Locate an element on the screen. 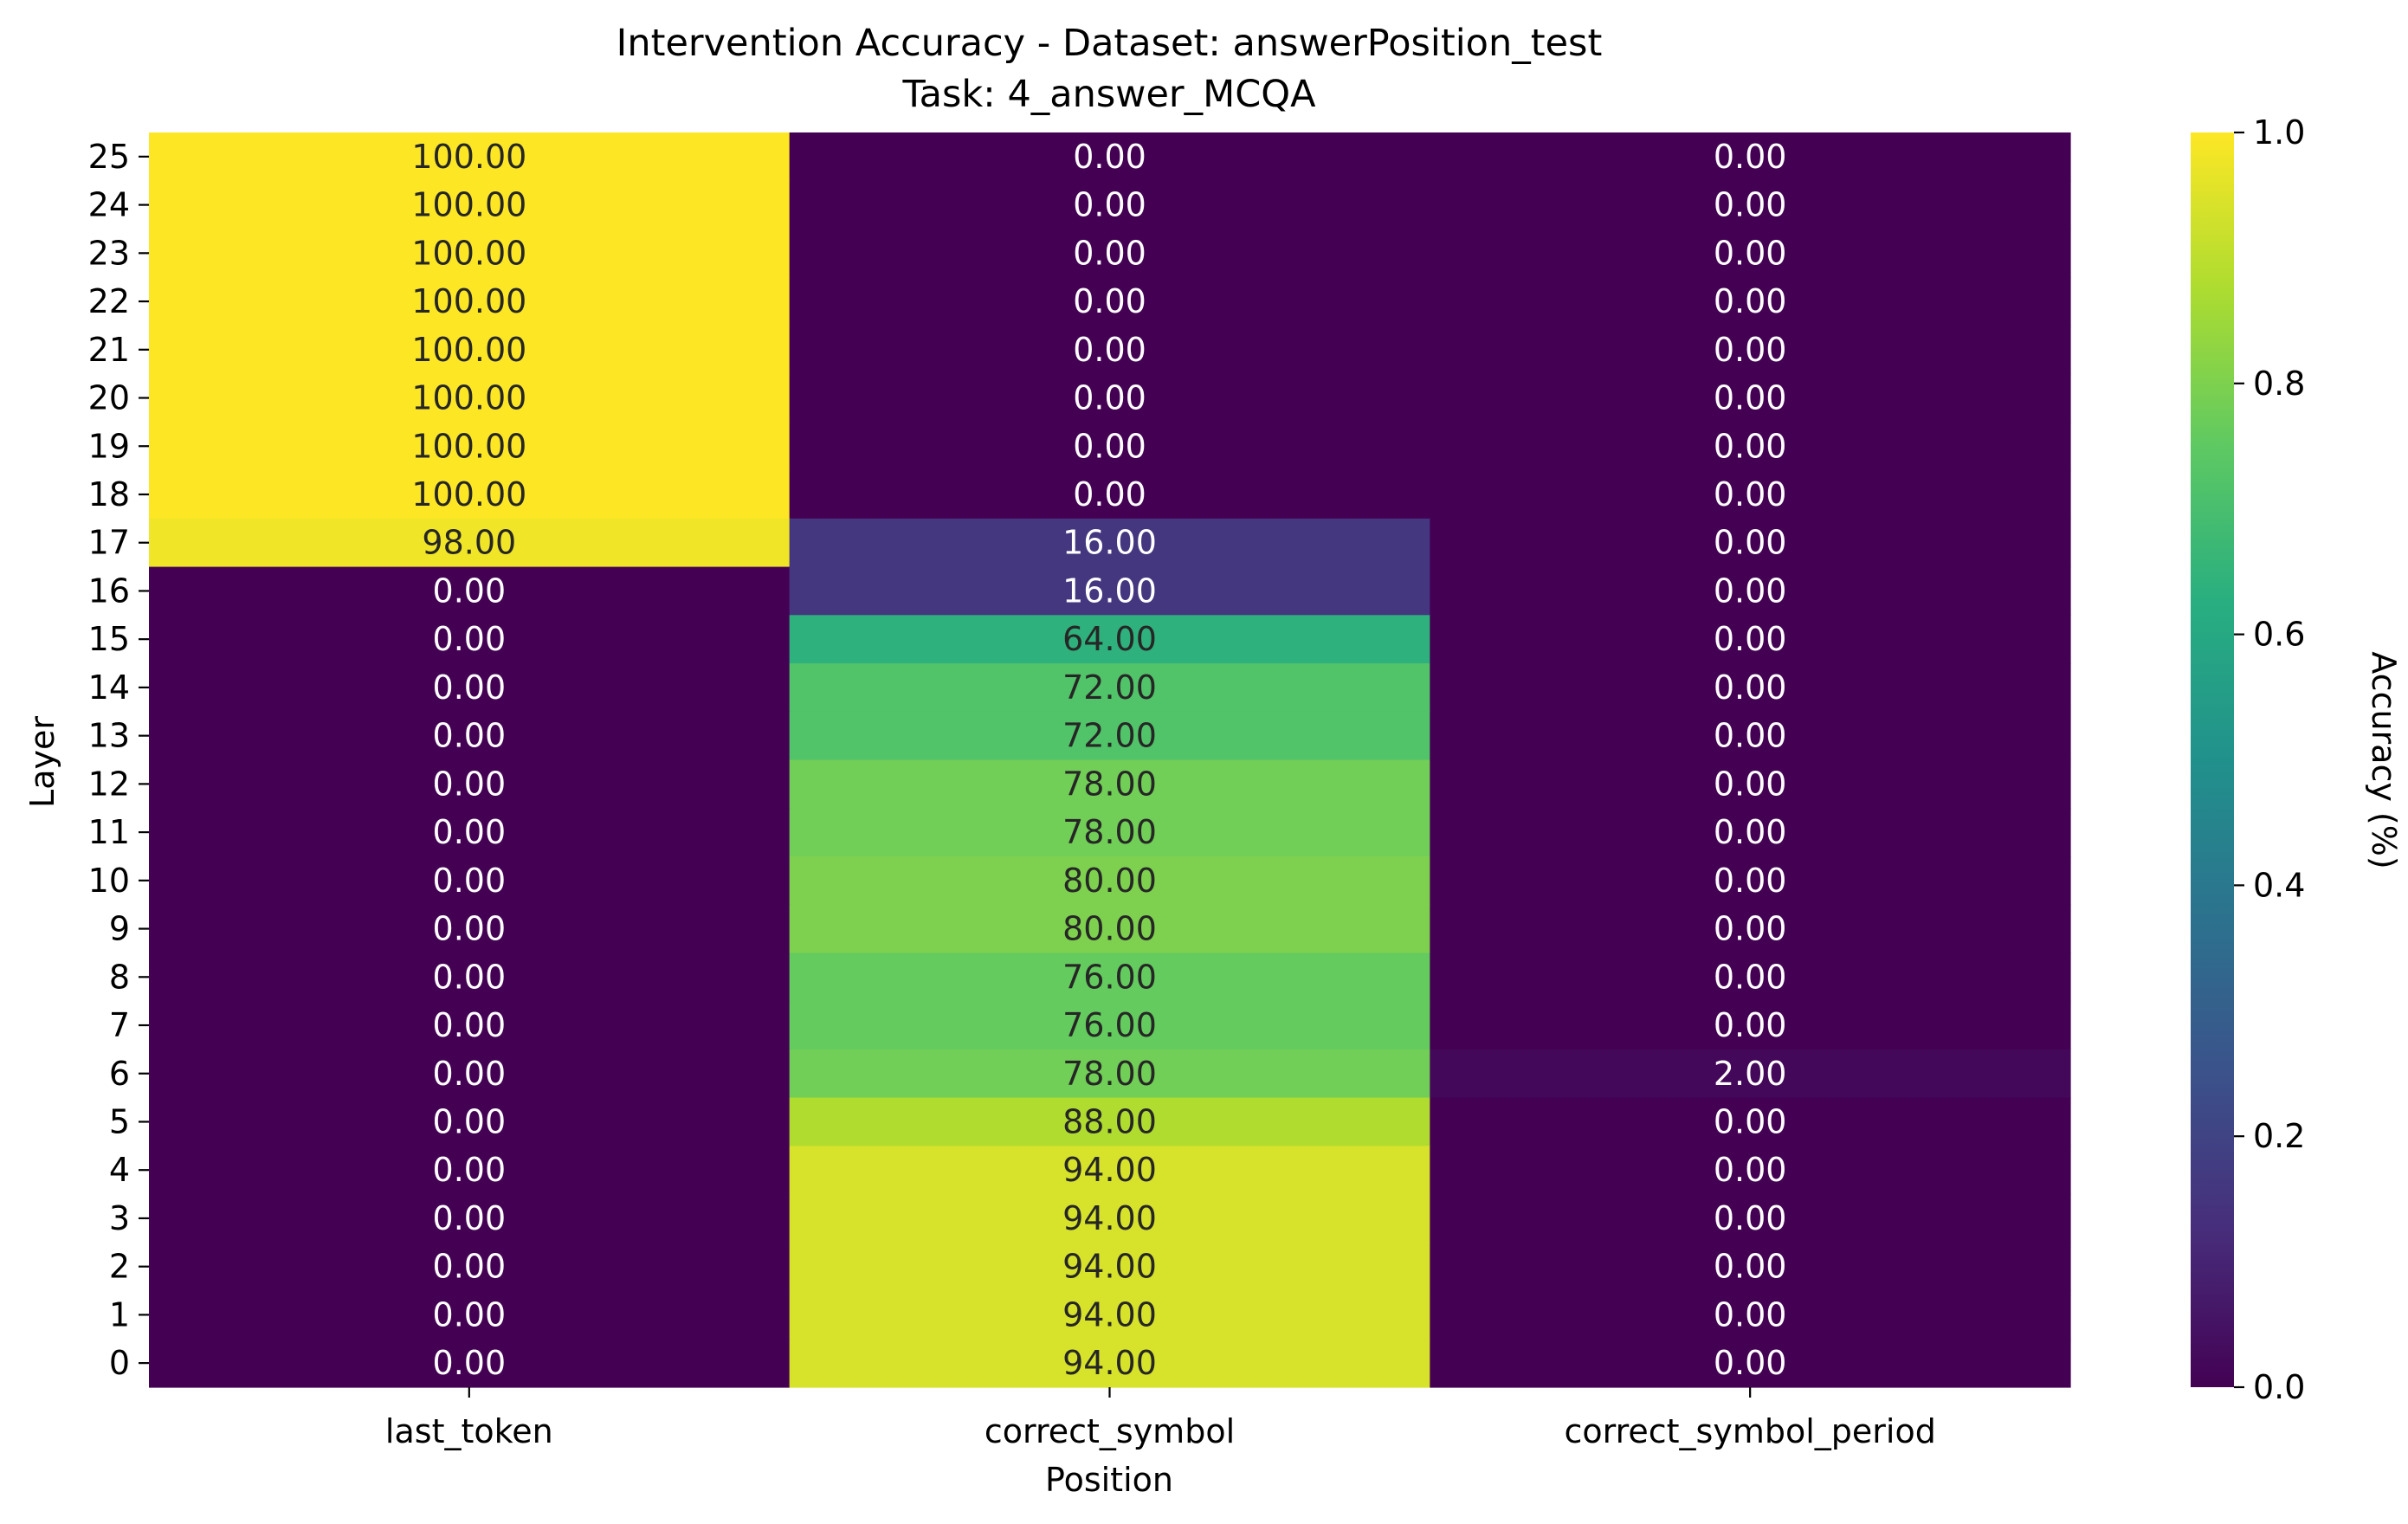 This screenshot has height=1524, width=2408. y-tick-label: 10 is located at coordinates (109, 881).